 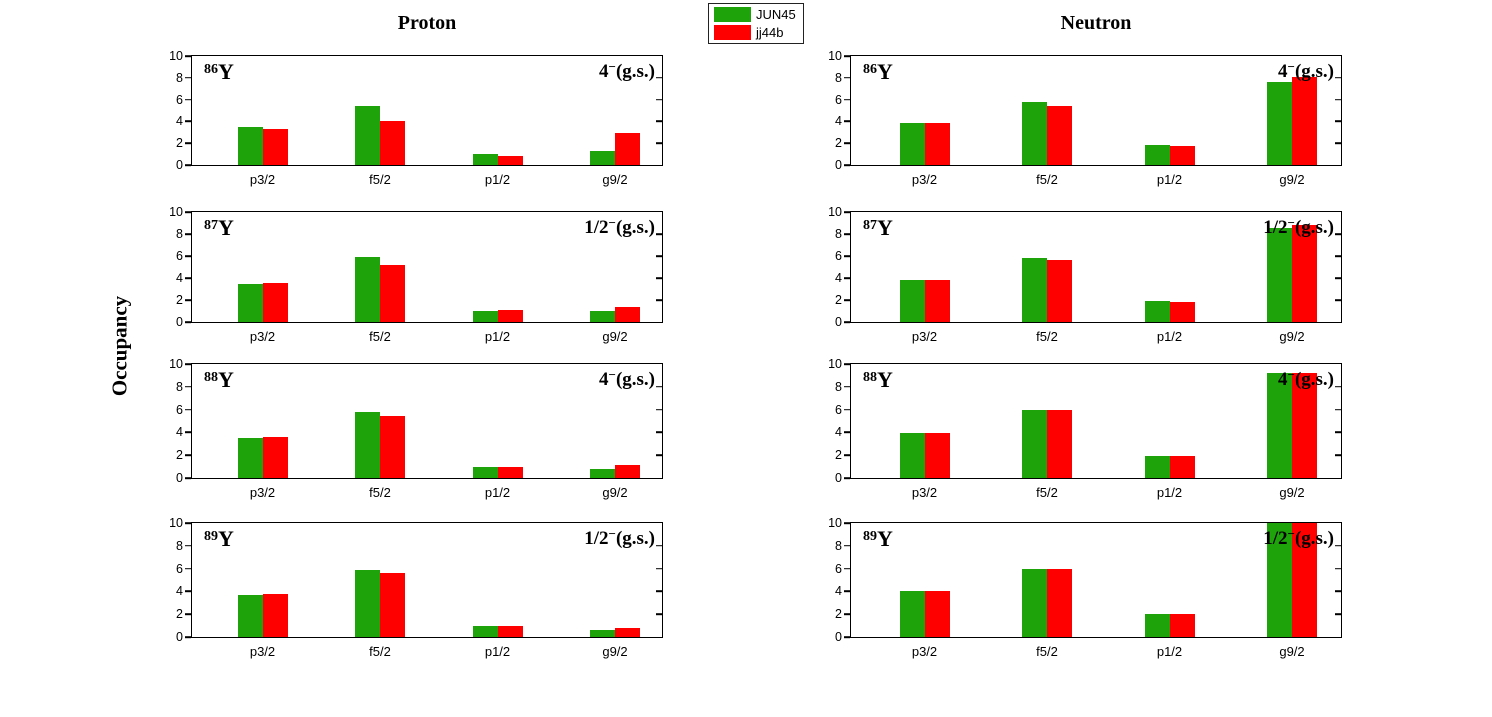 What do you see at coordinates (262, 492) in the screenshot?
I see `x-tick-label: p3/2` at bounding box center [262, 492].